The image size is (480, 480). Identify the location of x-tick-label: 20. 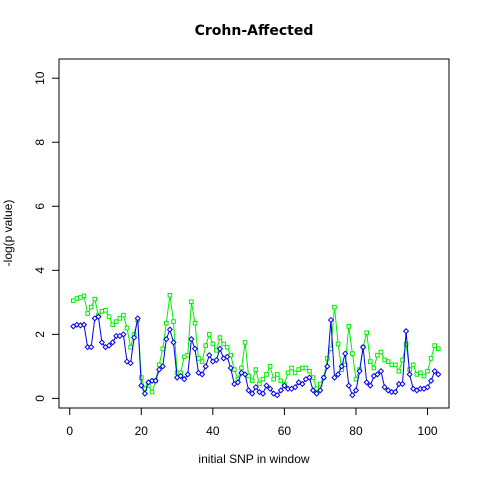
(142, 431).